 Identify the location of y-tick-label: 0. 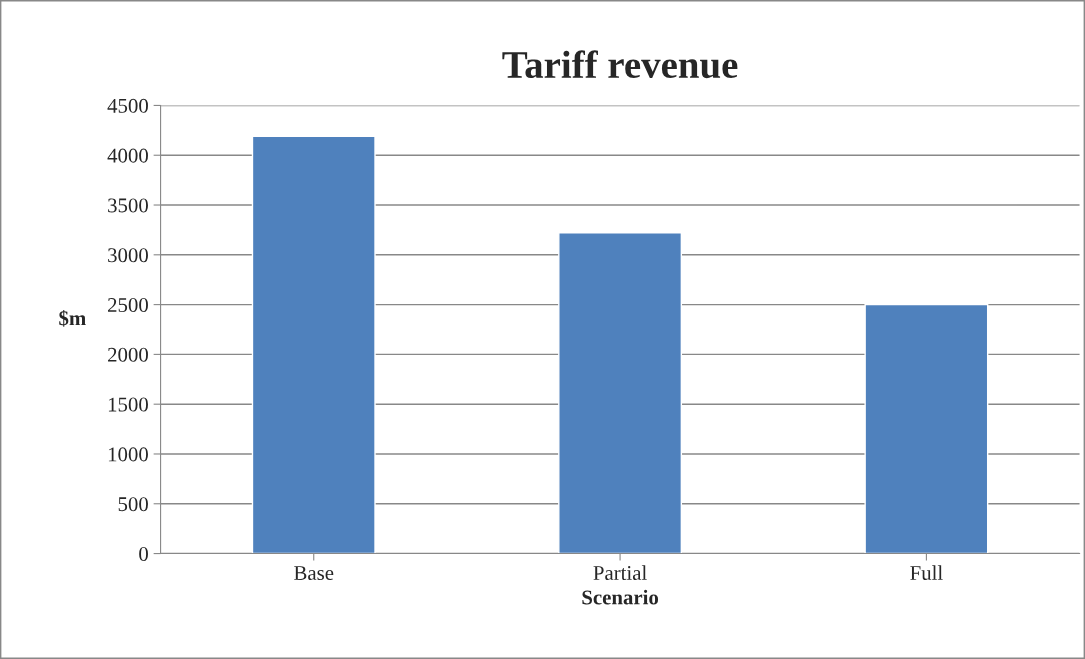
(143, 553).